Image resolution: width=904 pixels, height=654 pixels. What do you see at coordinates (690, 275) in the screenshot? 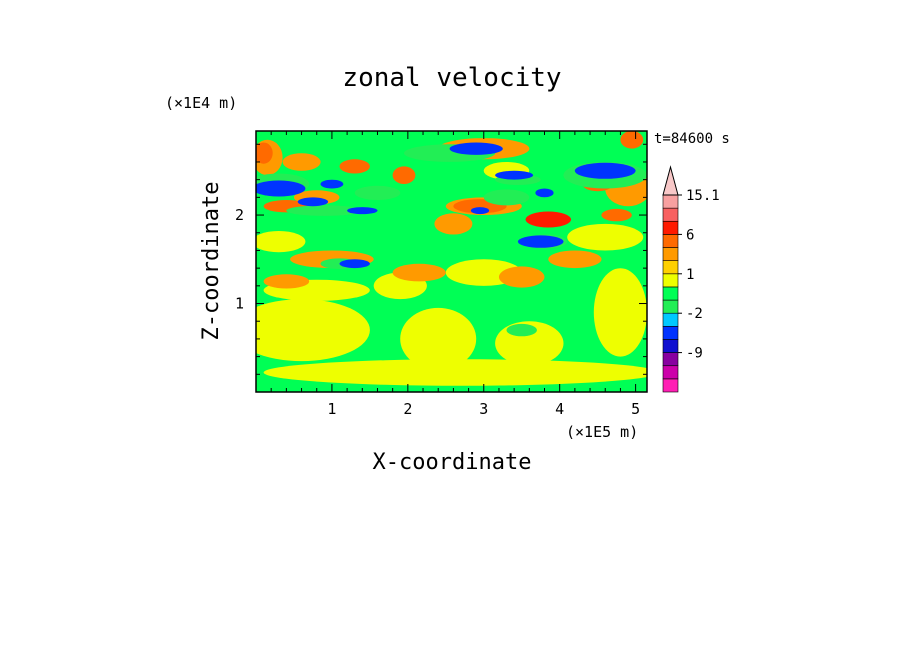
I see `colorbar-label: 1` at bounding box center [690, 275].